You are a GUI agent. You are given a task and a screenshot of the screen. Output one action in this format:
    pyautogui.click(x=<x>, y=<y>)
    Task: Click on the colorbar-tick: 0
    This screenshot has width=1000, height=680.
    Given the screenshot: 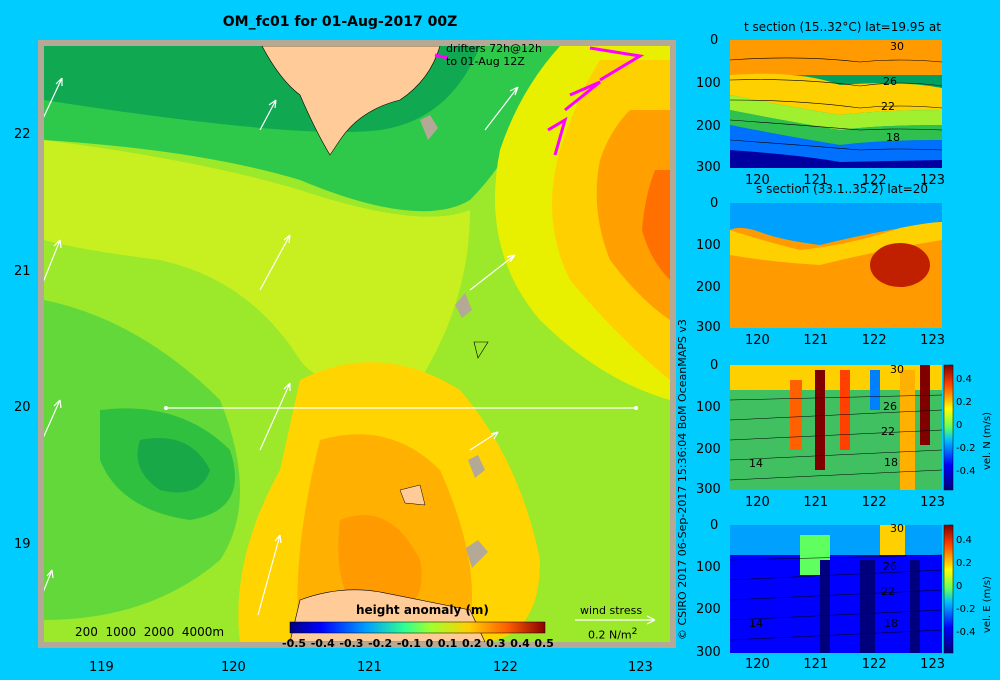 What is the action you would take?
    pyautogui.click(x=429, y=643)
    